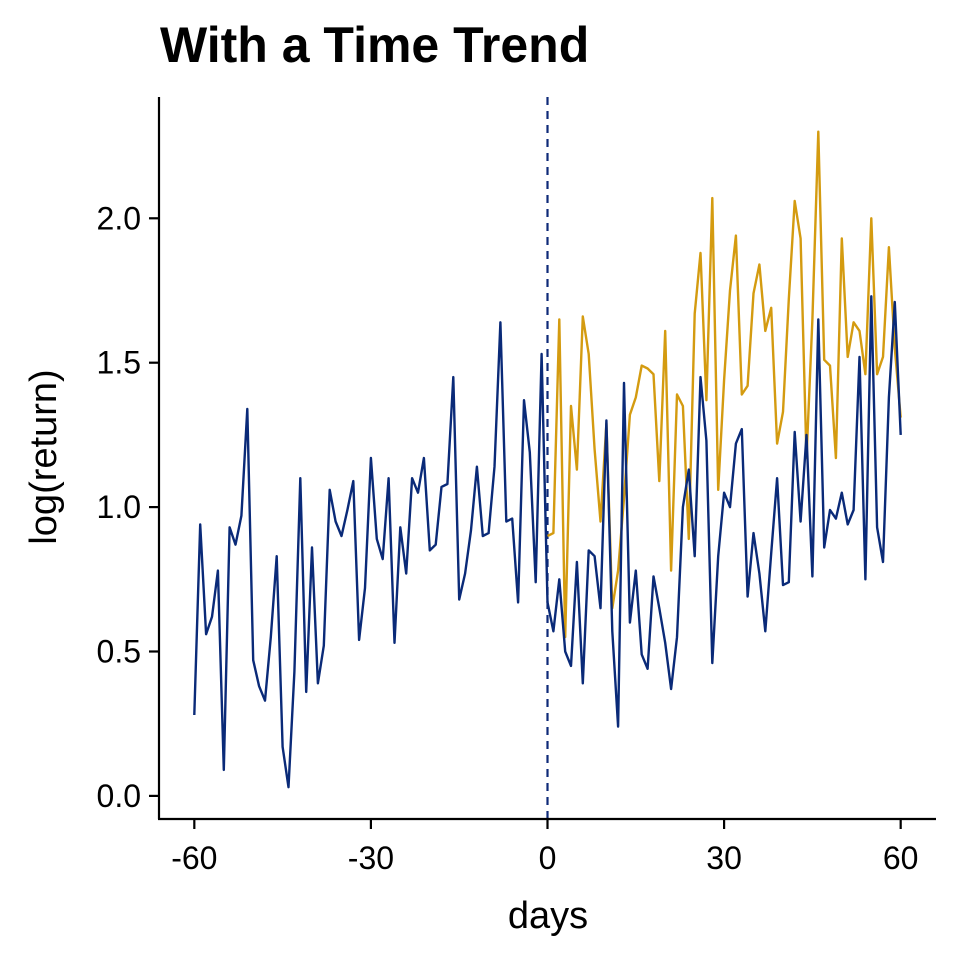  I want to click on y-tick-label: 0.0, so click(119, 796).